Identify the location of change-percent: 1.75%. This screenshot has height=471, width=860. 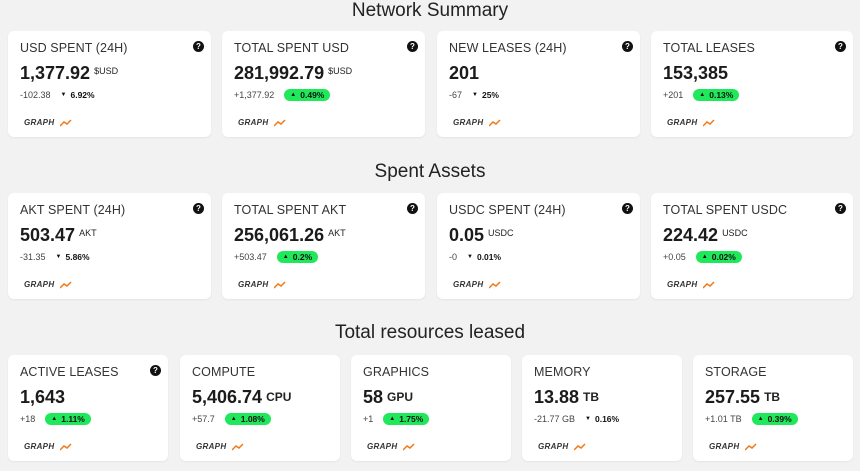
(411, 419).